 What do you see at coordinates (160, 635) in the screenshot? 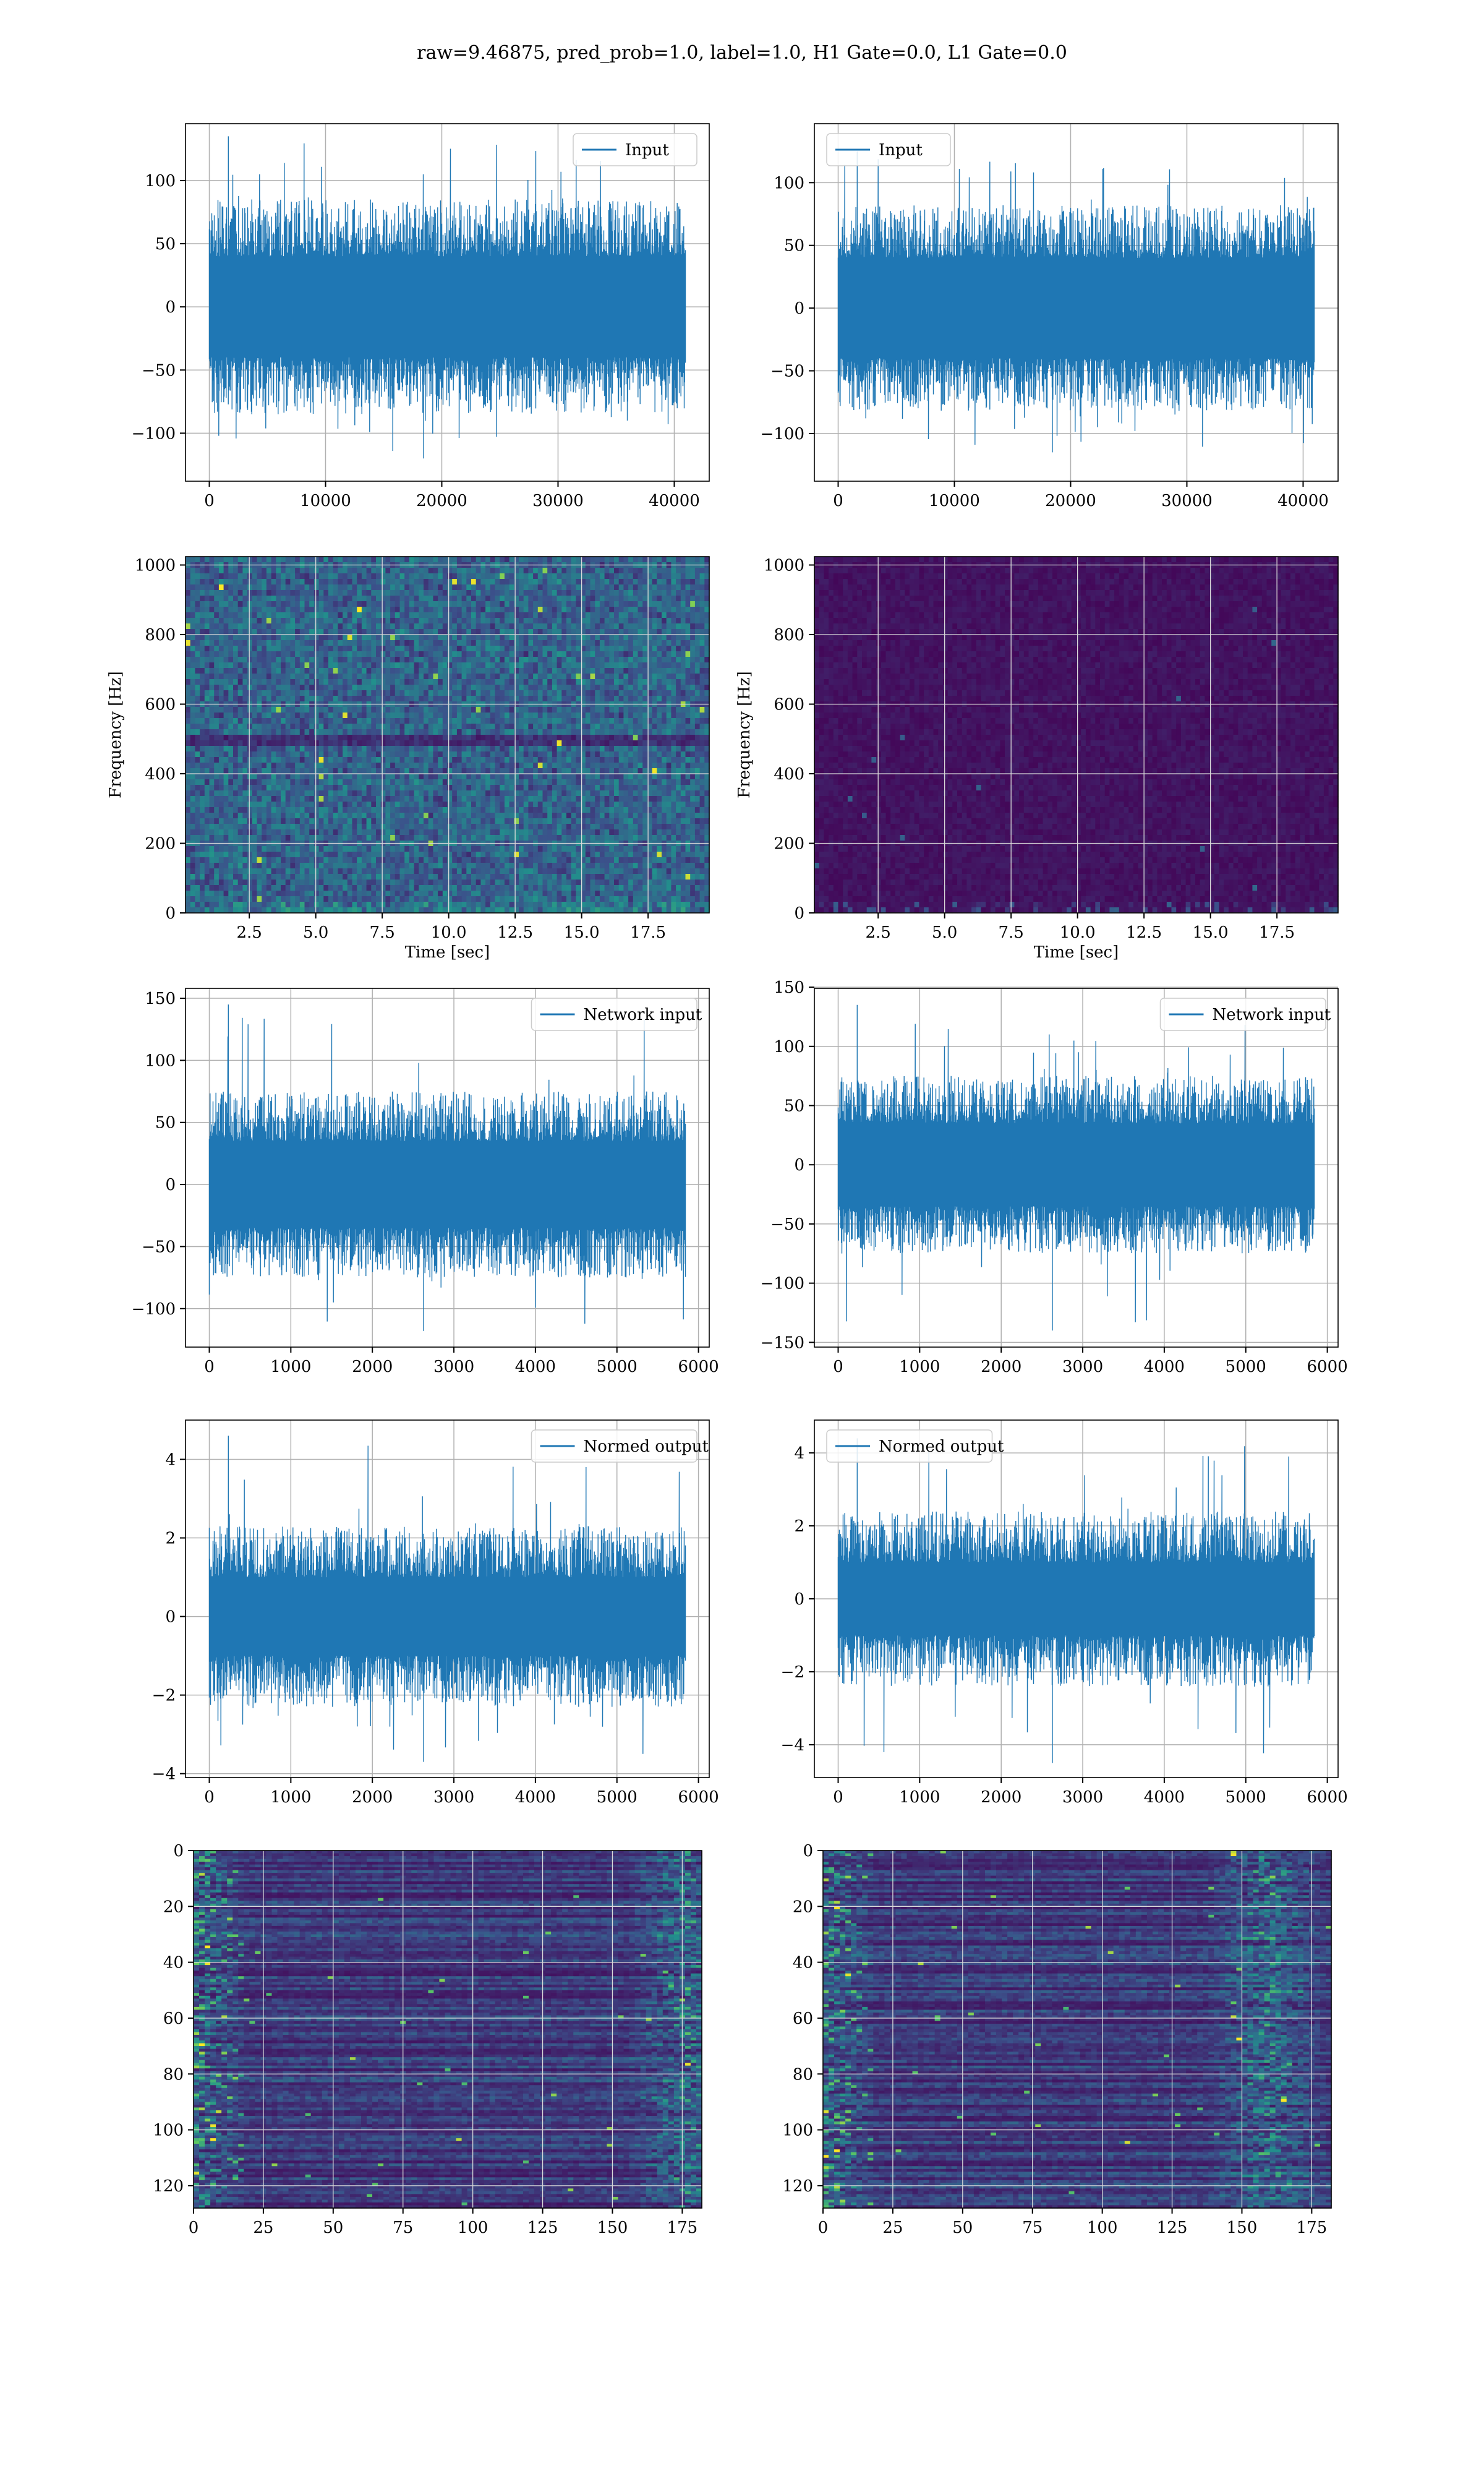
I see `y-tick-label: 800` at bounding box center [160, 635].